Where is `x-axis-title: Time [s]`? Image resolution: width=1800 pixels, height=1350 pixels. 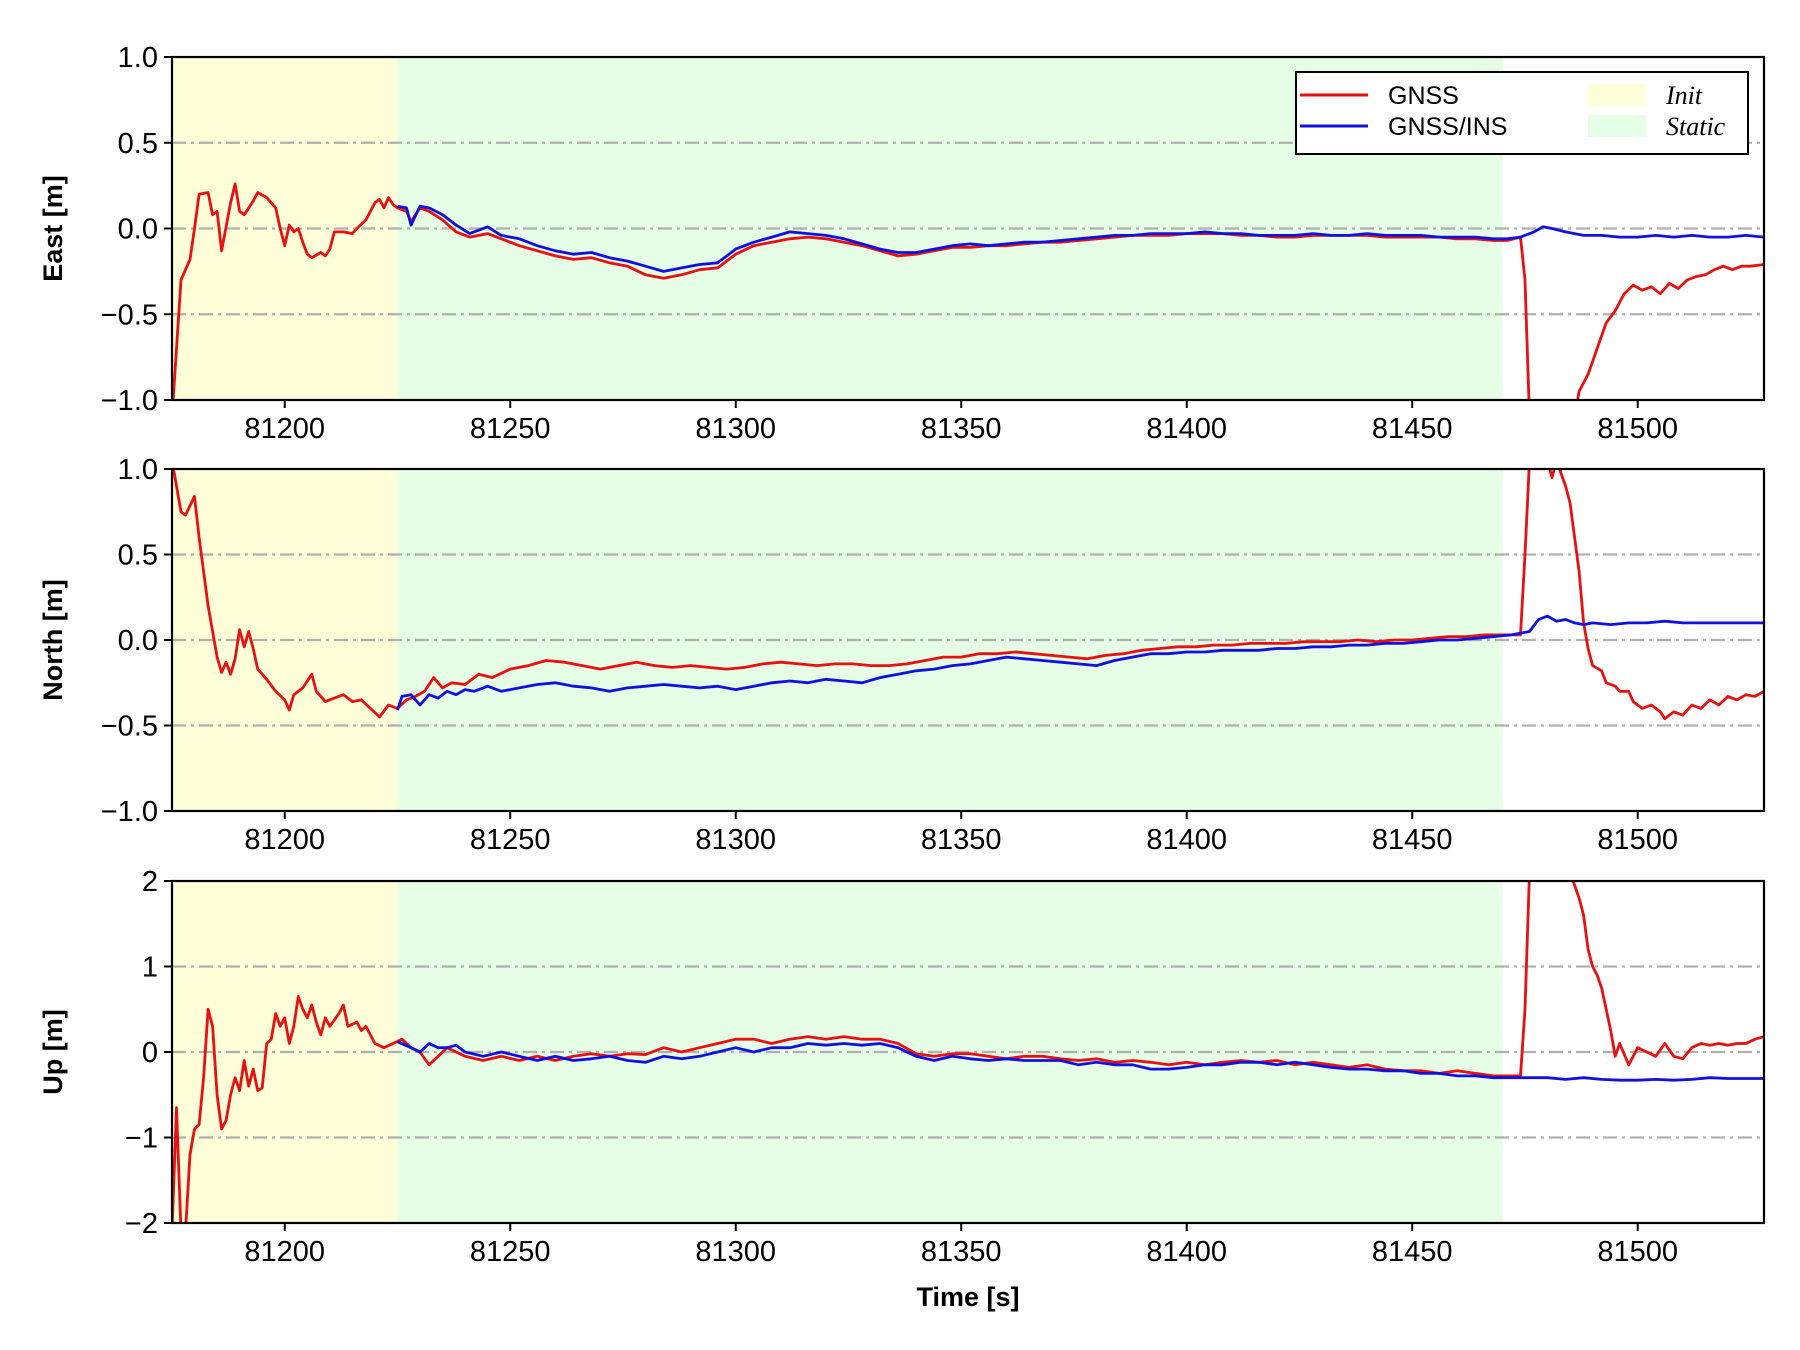 x-axis-title: Time [s] is located at coordinates (967, 1297).